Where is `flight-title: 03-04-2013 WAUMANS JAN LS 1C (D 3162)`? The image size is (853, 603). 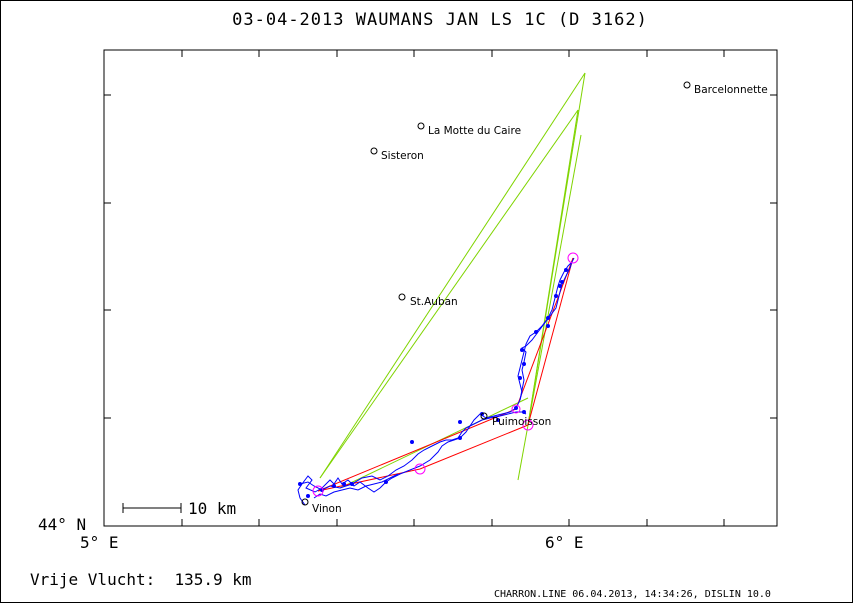
flight-title: 03-04-2013 WAUMANS JAN LS 1C (D 3162) is located at coordinates (440, 20).